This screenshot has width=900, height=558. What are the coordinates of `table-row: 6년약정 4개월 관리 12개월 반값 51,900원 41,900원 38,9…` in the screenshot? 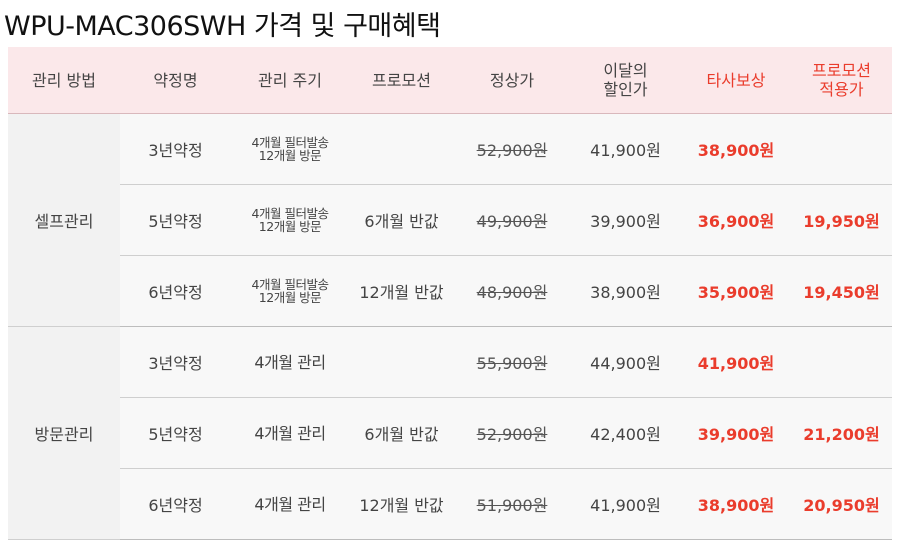 It's located at (450, 504).